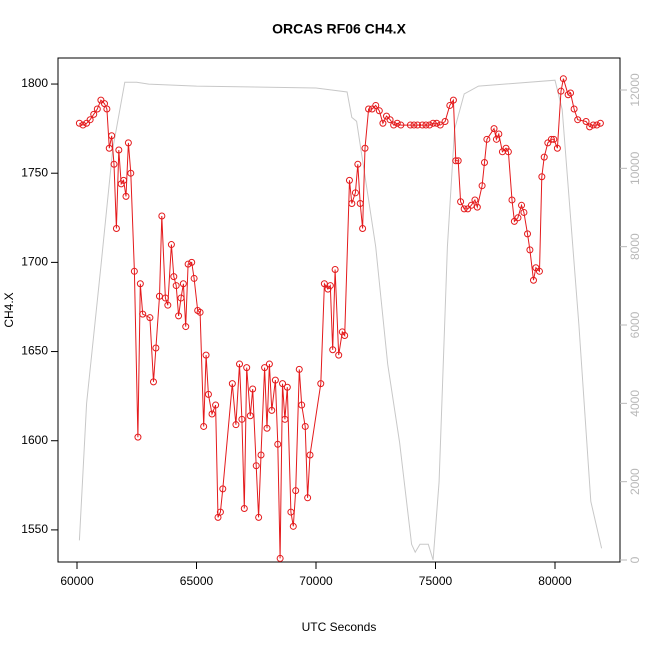 Image resolution: width=650 pixels, height=650 pixels. I want to click on y-axis-label: CH4.X, so click(9, 309).